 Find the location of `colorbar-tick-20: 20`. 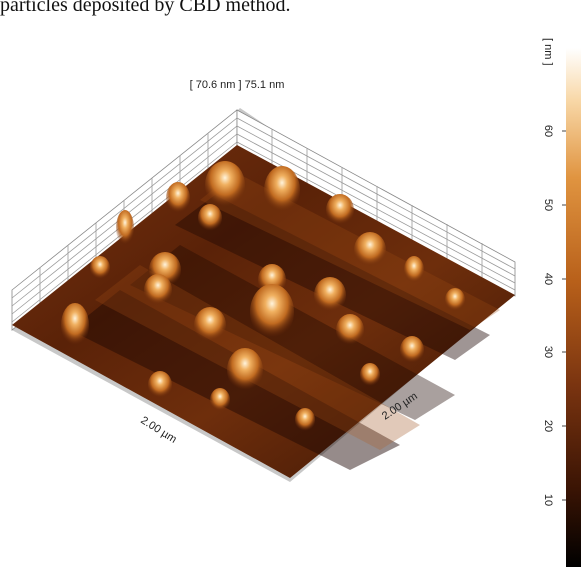

colorbar-tick-20: 20 is located at coordinates (548, 426).